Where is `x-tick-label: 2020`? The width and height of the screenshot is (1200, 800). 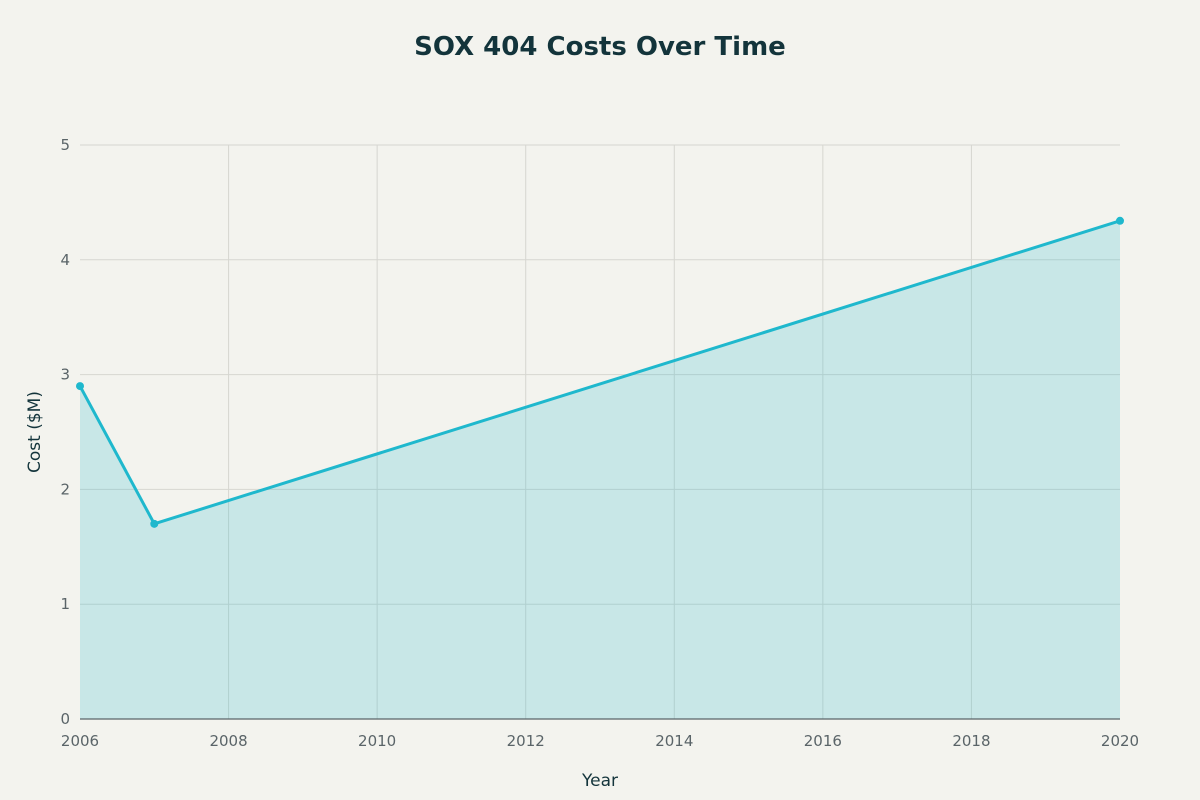
x-tick-label: 2020 is located at coordinates (1120, 741).